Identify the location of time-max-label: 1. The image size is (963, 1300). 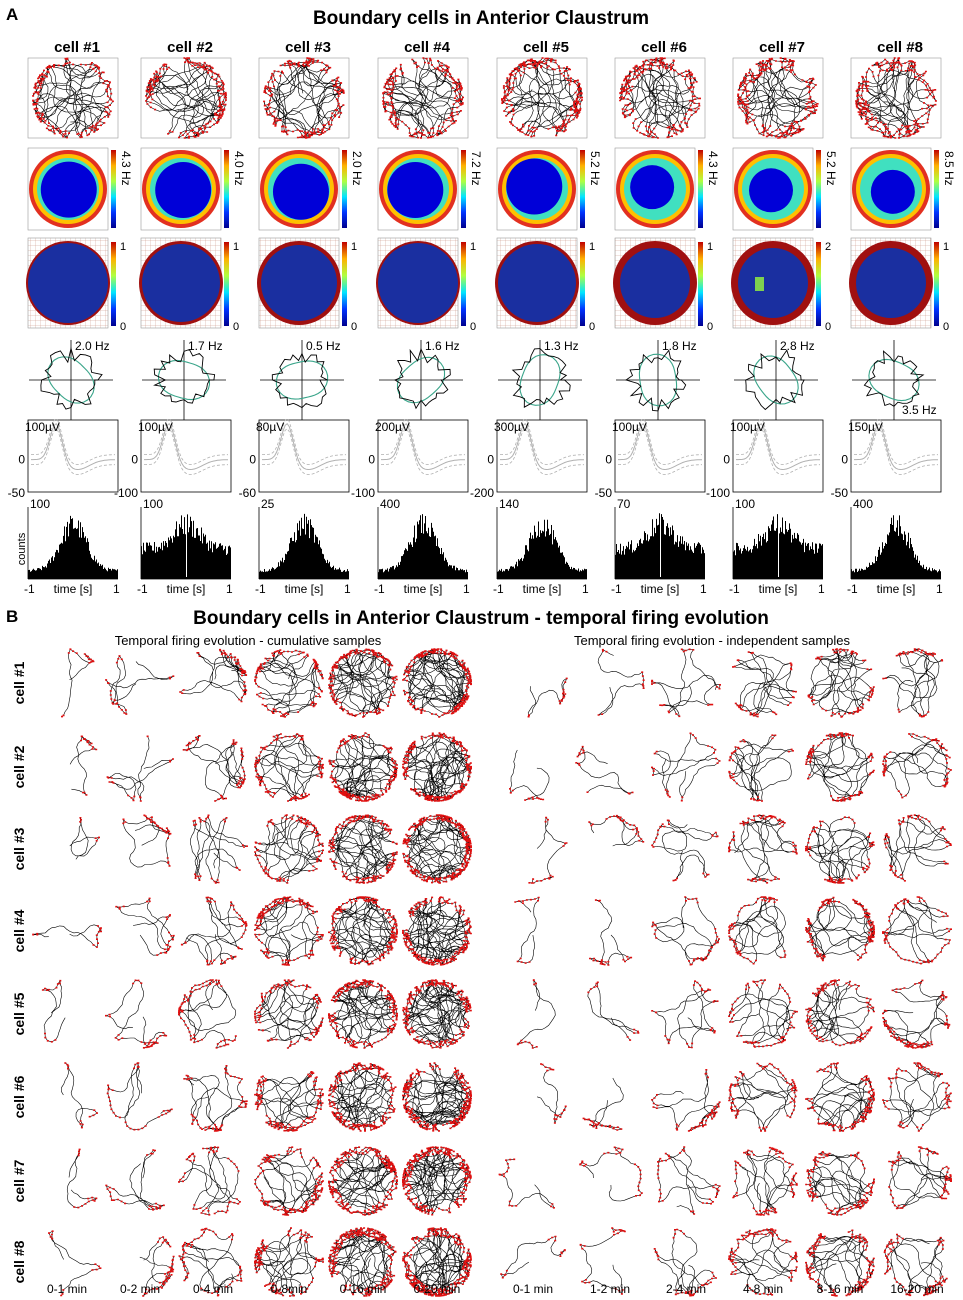
(116, 589).